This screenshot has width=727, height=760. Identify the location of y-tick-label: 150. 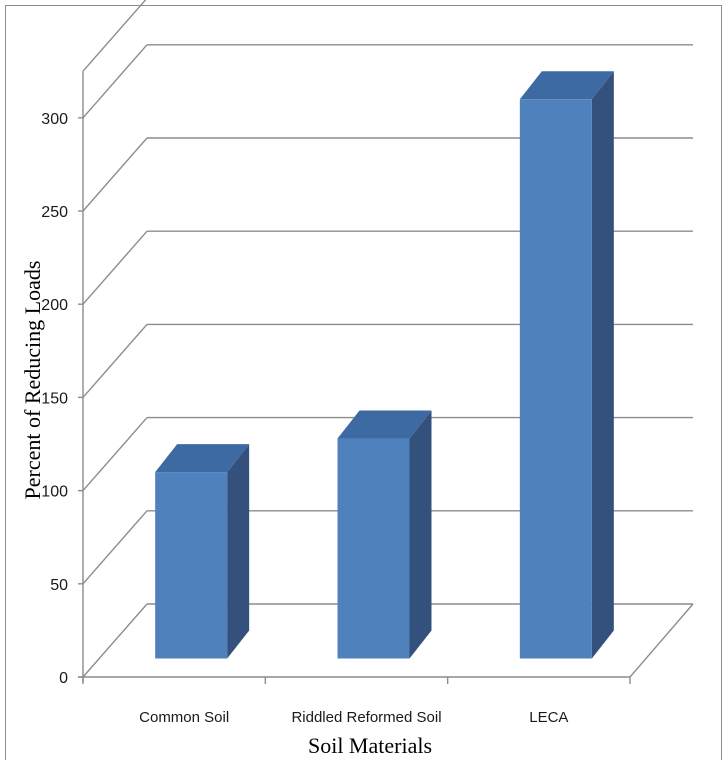
(54, 398).